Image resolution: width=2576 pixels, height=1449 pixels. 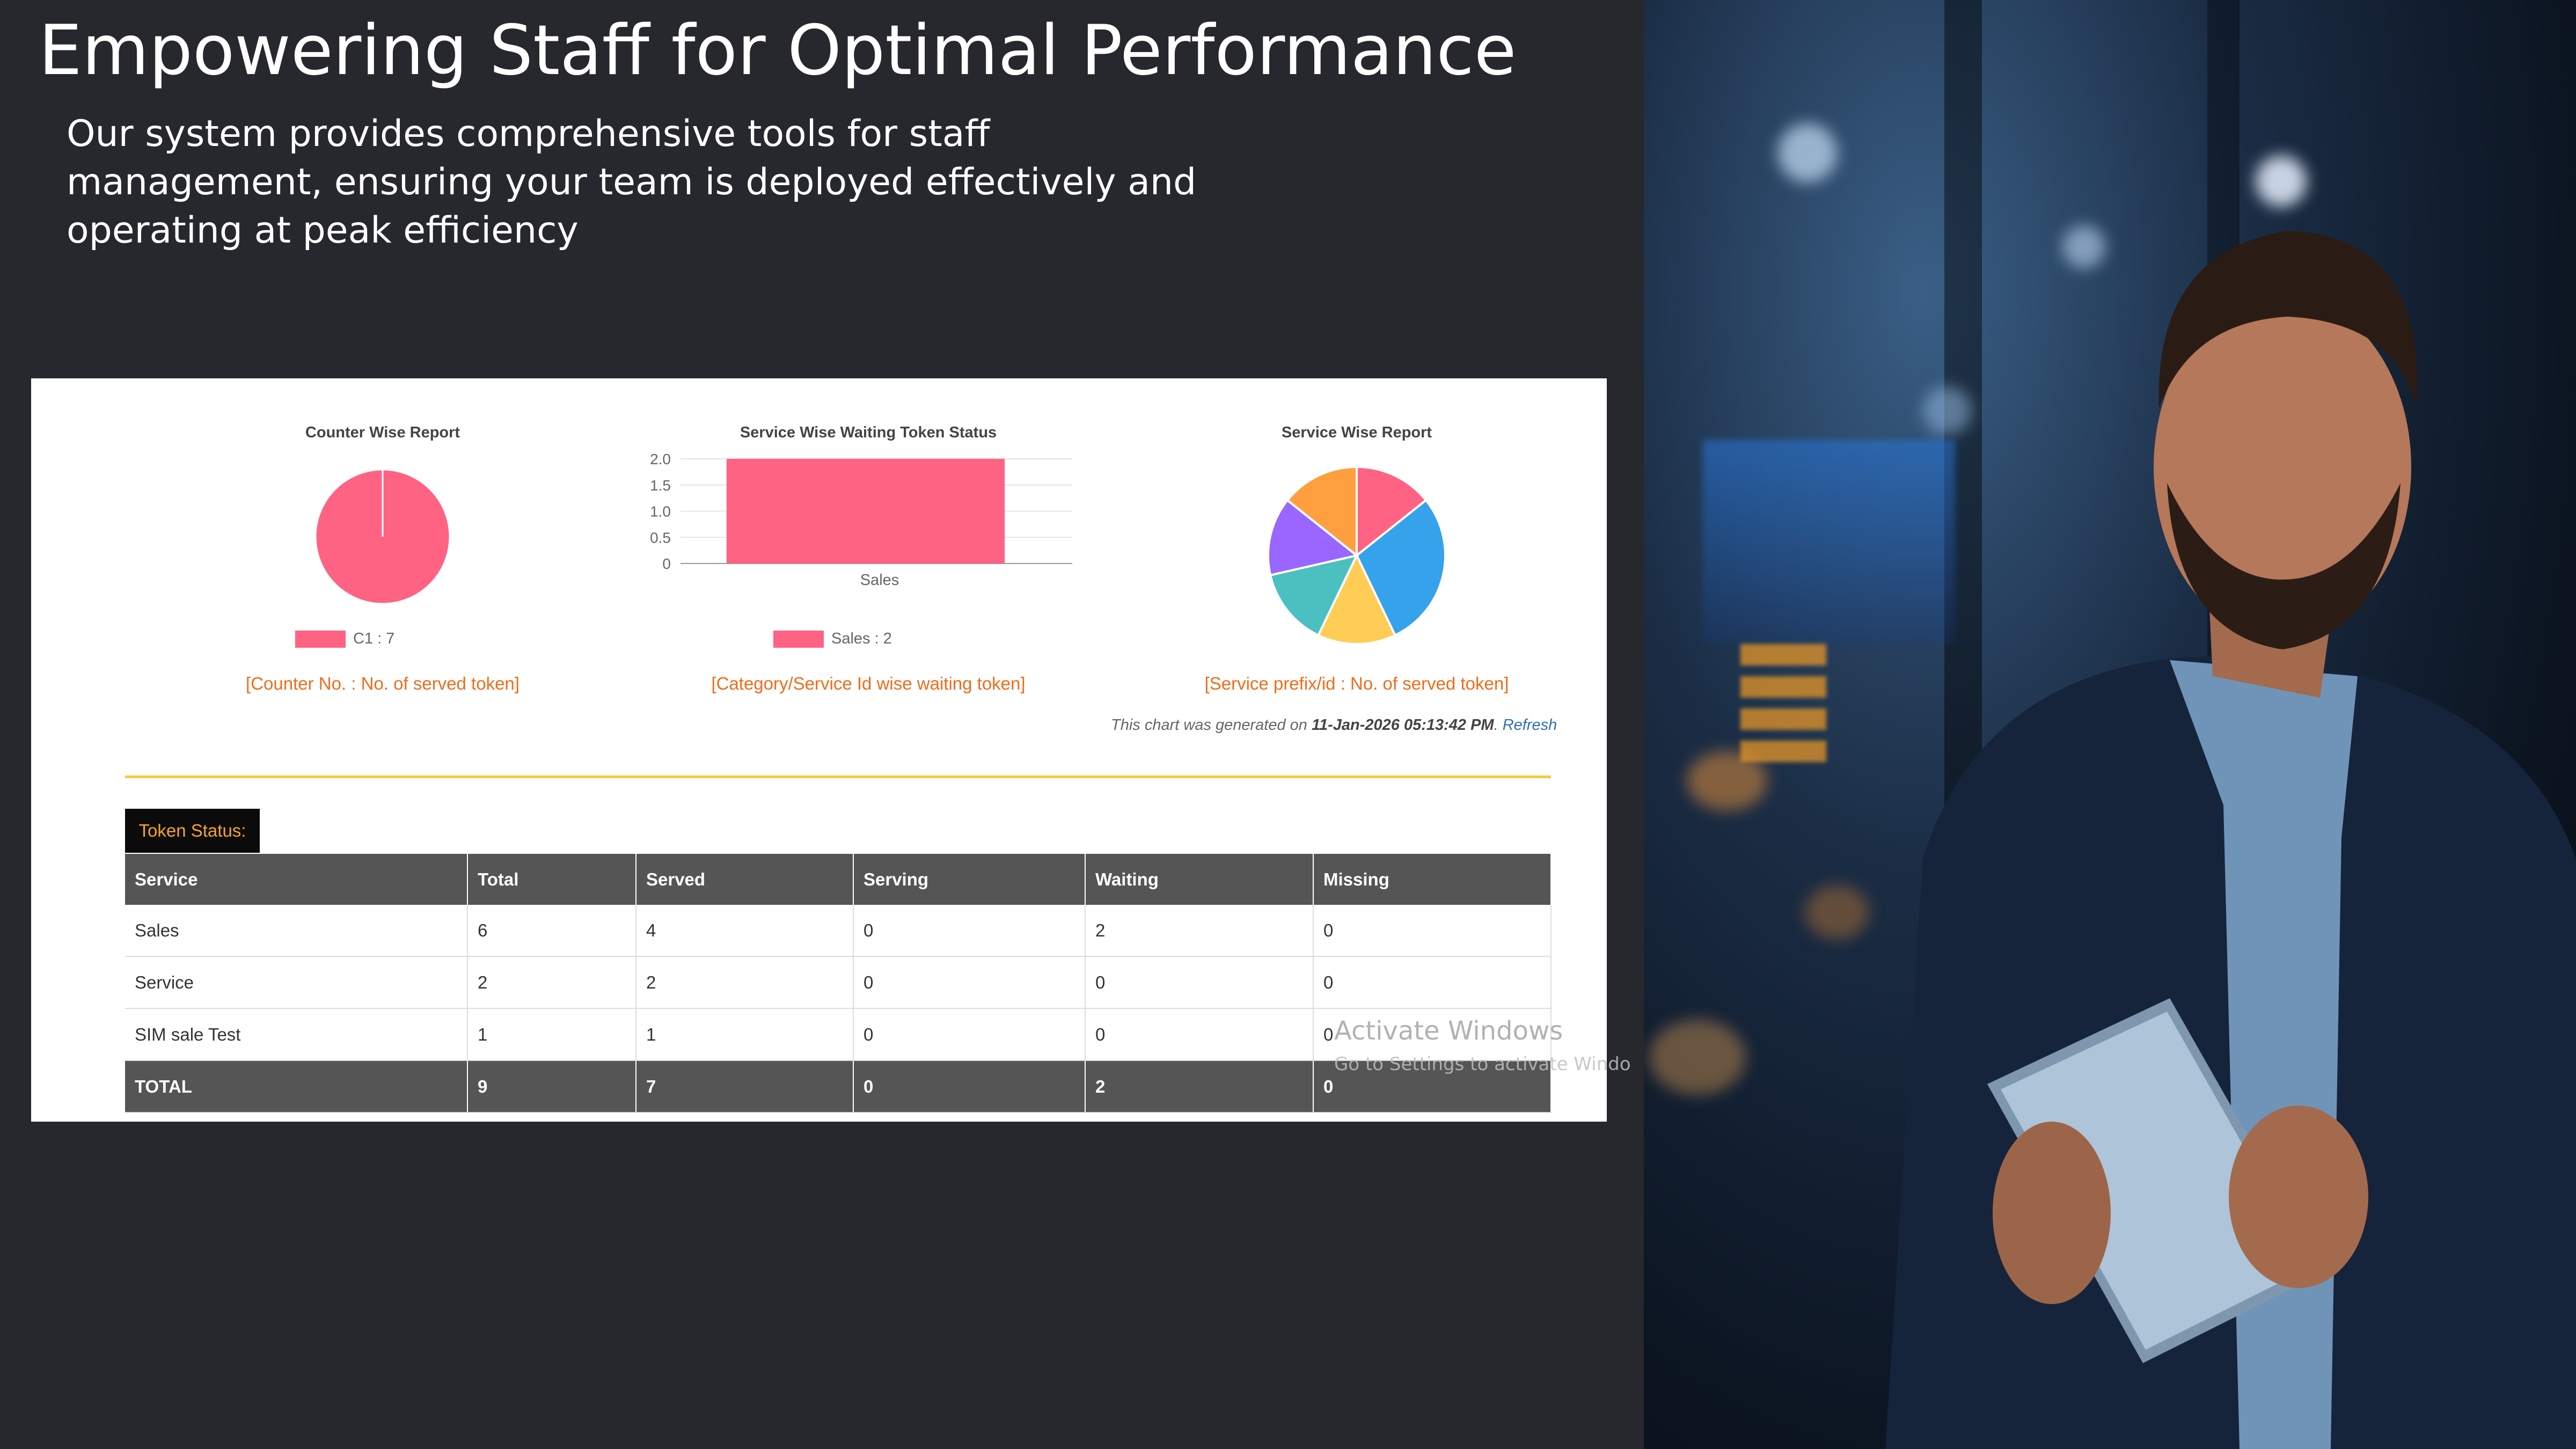 What do you see at coordinates (1356, 432) in the screenshot?
I see `service-chart-title: Service Wise Report` at bounding box center [1356, 432].